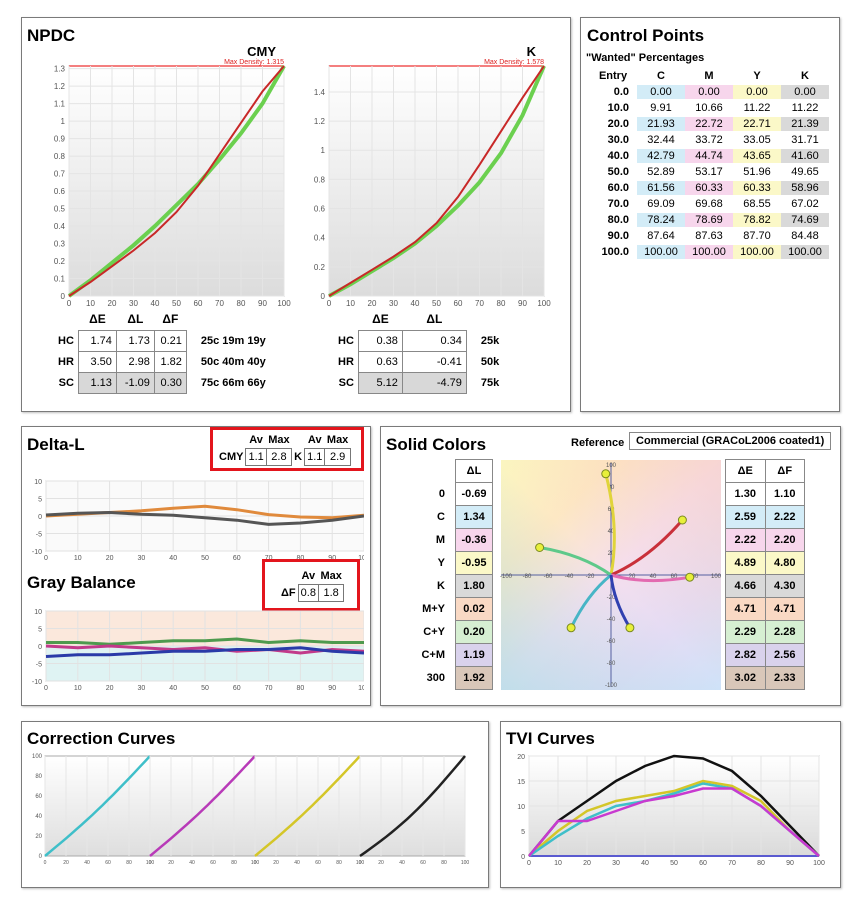  What do you see at coordinates (474, 655) in the screenshot?
I see `delta-l-cell: 1.19` at bounding box center [474, 655].